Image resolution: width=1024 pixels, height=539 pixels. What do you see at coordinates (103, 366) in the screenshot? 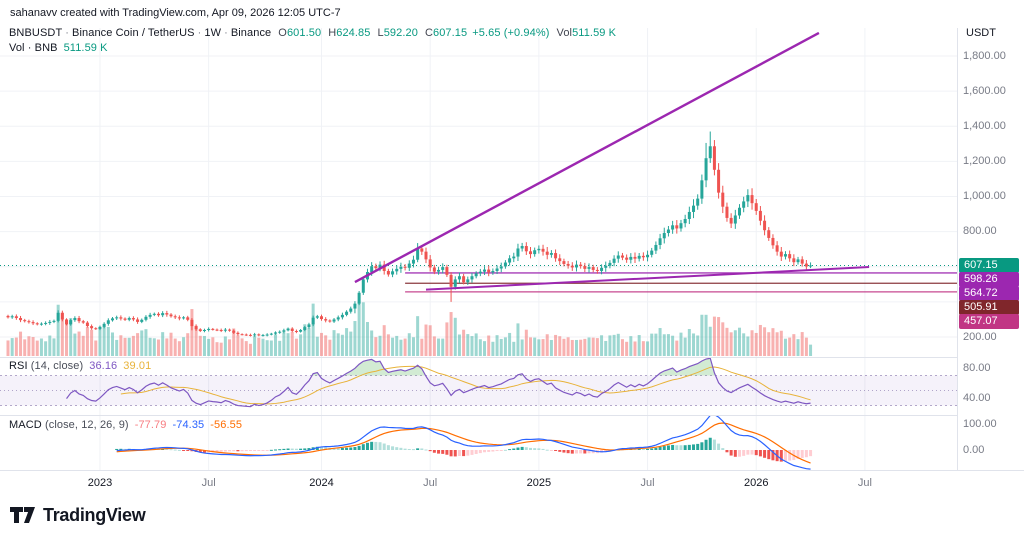
I see `rsi-value: 36.16` at bounding box center [103, 366].